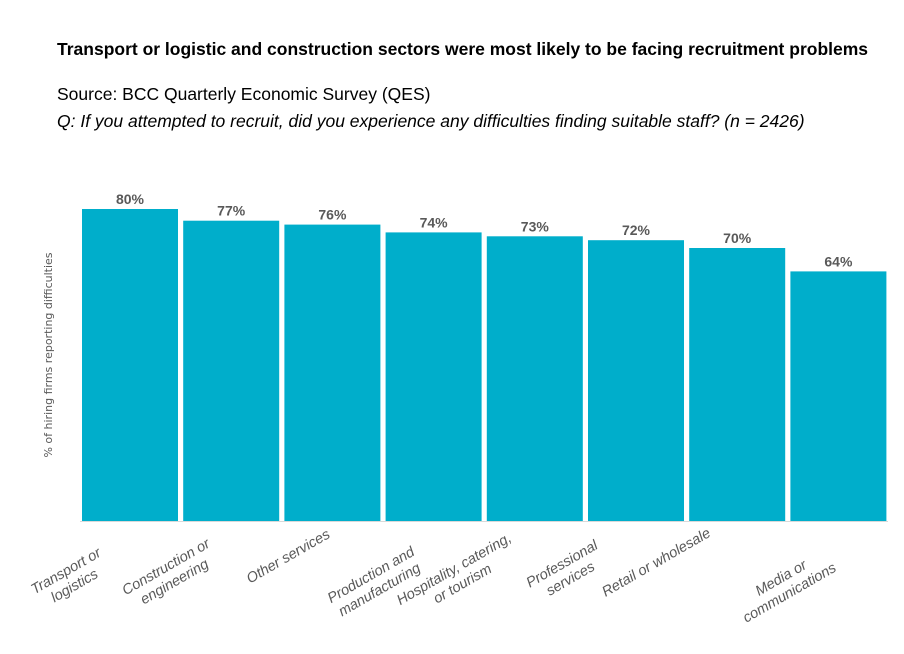 The height and width of the screenshot is (654, 904). What do you see at coordinates (130, 199) in the screenshot?
I see `data-label-0: 80%` at bounding box center [130, 199].